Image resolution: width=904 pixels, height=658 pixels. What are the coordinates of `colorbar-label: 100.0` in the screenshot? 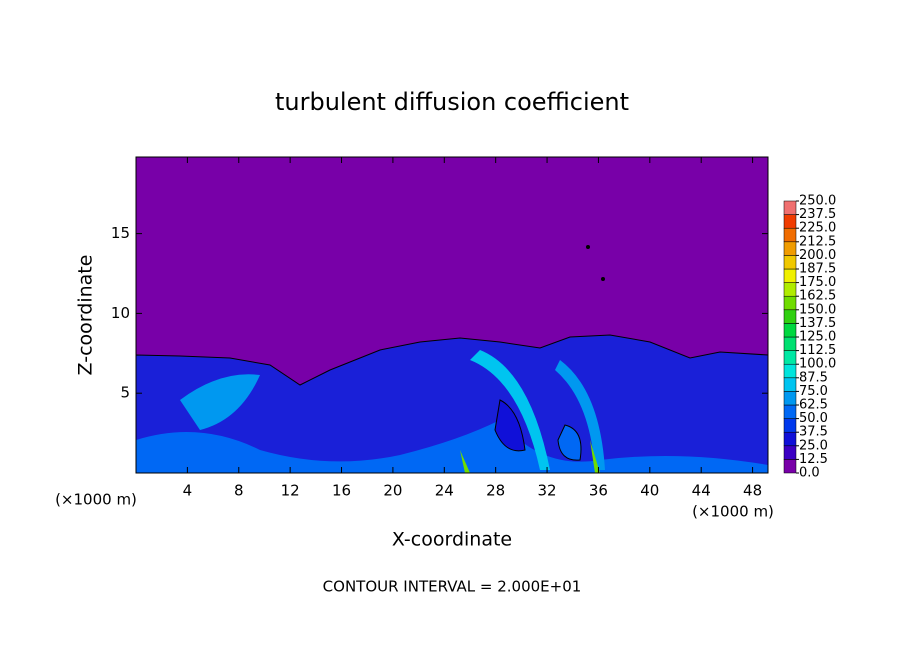 It's located at (817, 364).